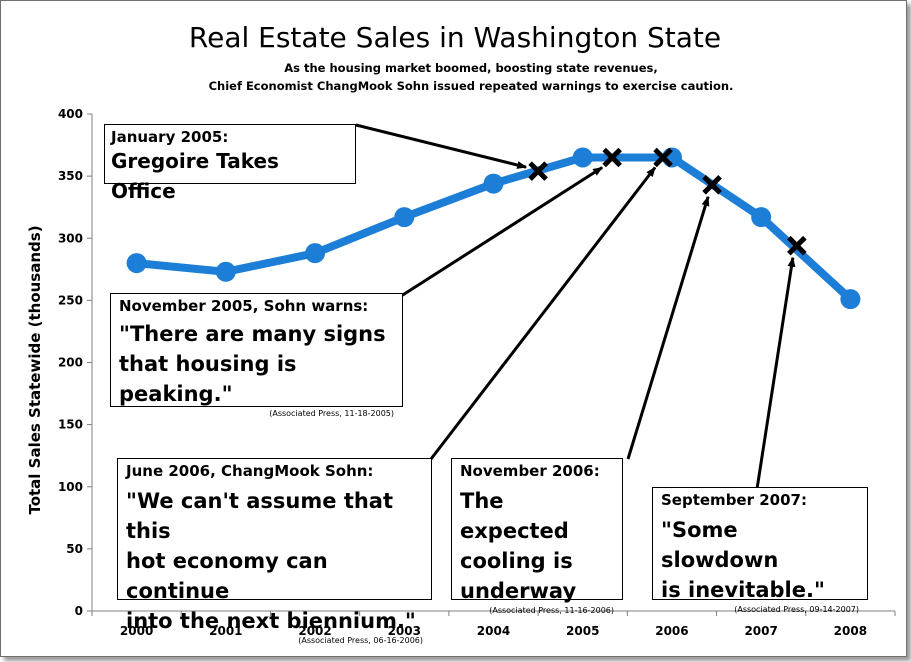 Image resolution: width=911 pixels, height=662 pixels. Describe the element at coordinates (70, 238) in the screenshot. I see `y-tick-label: 300` at that location.